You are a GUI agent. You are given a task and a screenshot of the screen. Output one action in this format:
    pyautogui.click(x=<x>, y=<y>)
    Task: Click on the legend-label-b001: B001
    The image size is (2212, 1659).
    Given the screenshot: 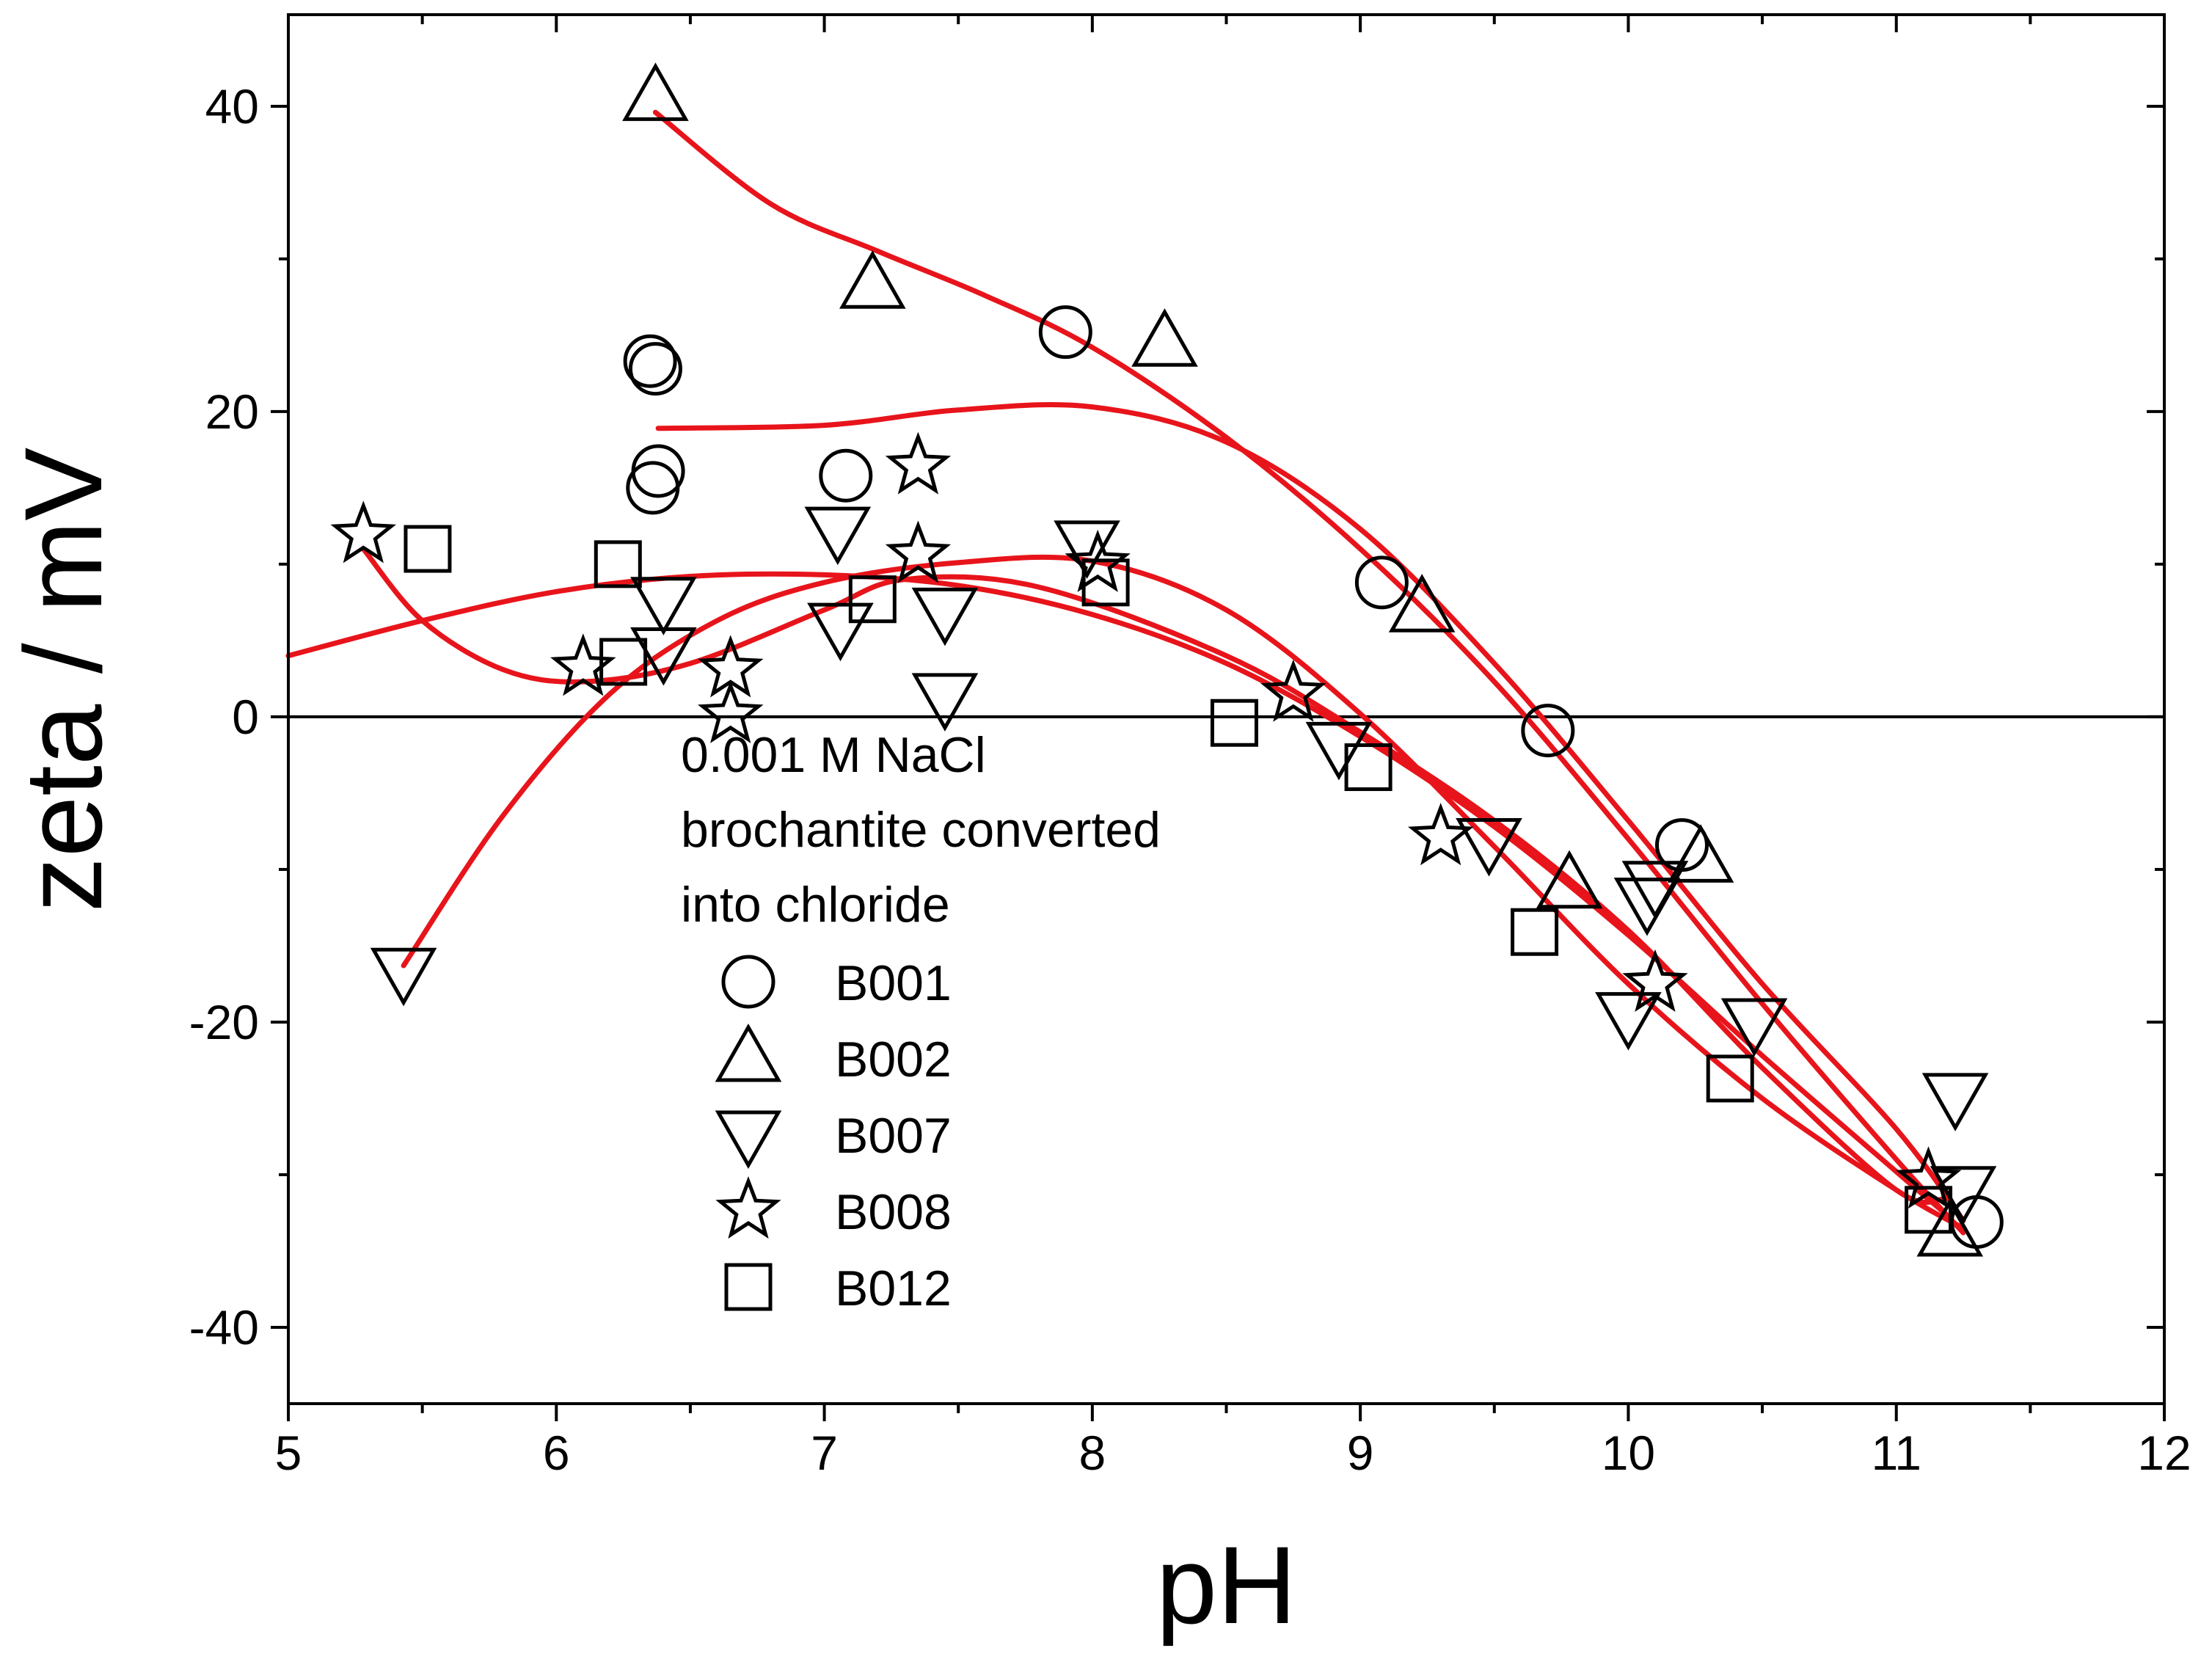 What is the action you would take?
    pyautogui.click(x=893, y=983)
    